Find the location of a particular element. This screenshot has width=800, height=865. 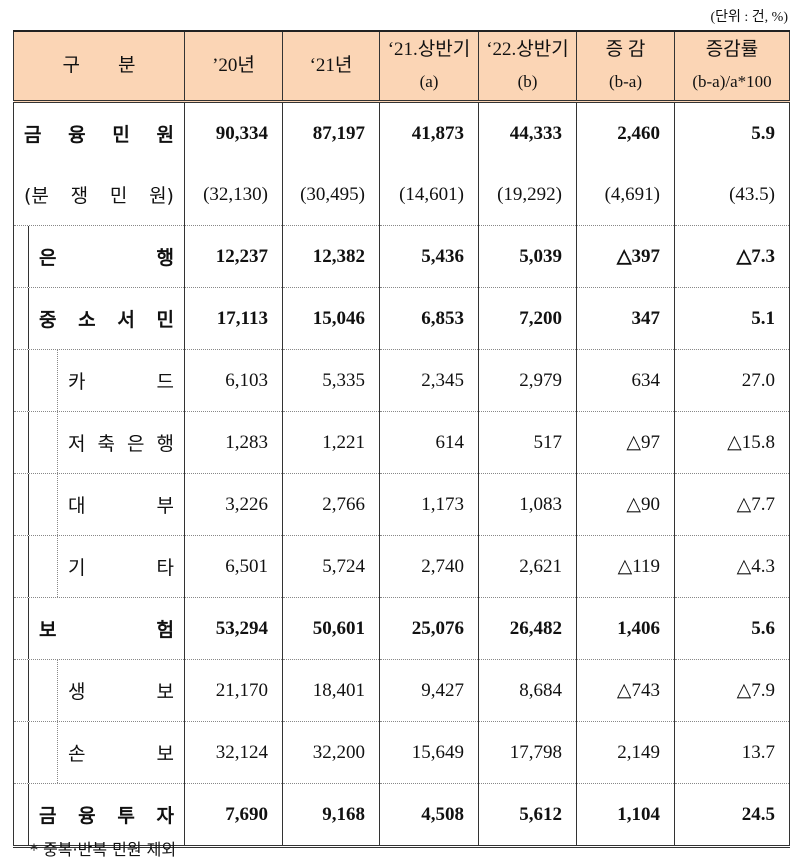

cell-value: 1,283 is located at coordinates (233, 442).